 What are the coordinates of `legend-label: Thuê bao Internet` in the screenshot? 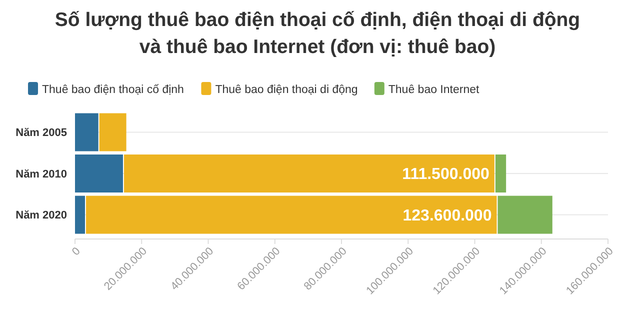 It's located at (434, 90).